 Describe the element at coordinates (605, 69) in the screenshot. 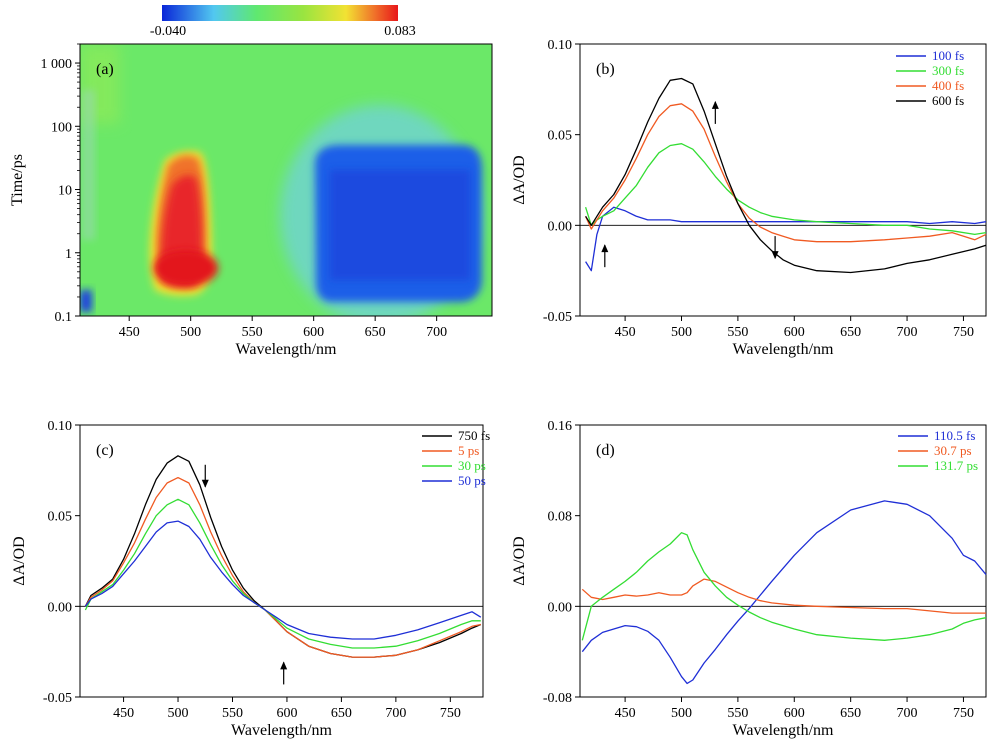

I see `panel-label: (b)` at that location.